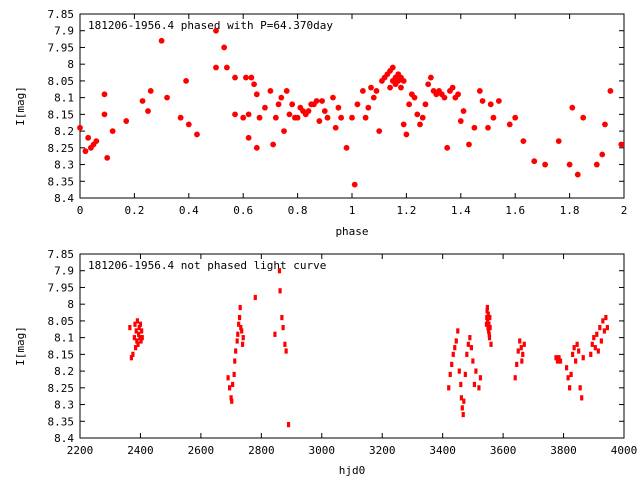 The width and height of the screenshot is (640, 480). What do you see at coordinates (461, 210) in the screenshot?
I see `phased-x-tick-label: 1.4` at bounding box center [461, 210].